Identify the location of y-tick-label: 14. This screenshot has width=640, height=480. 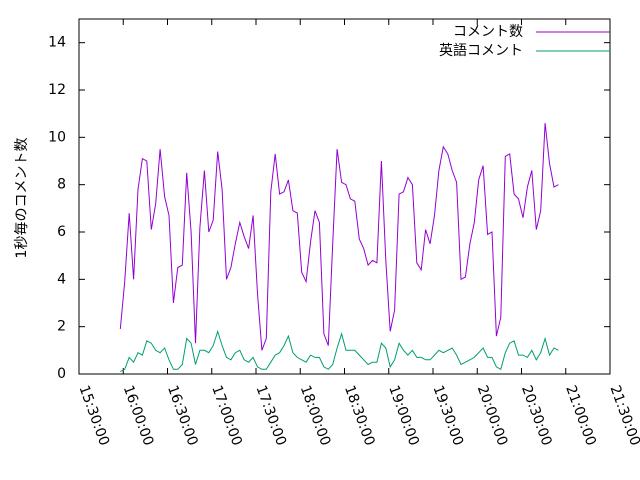
(57, 43).